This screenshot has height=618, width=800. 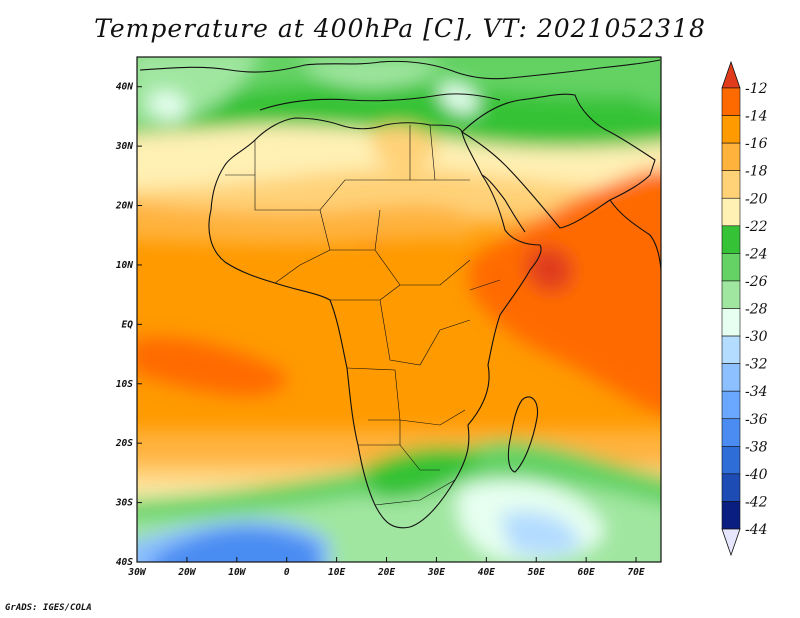 What do you see at coordinates (756, 337) in the screenshot?
I see `colorbar-label: -30` at bounding box center [756, 337].